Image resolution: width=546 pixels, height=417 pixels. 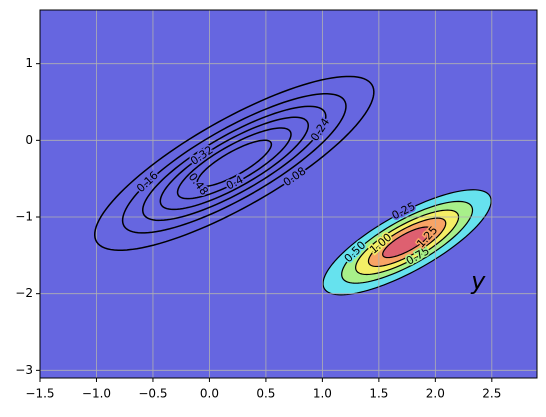 I want to click on y-tick-label: −3, so click(x=24, y=370).